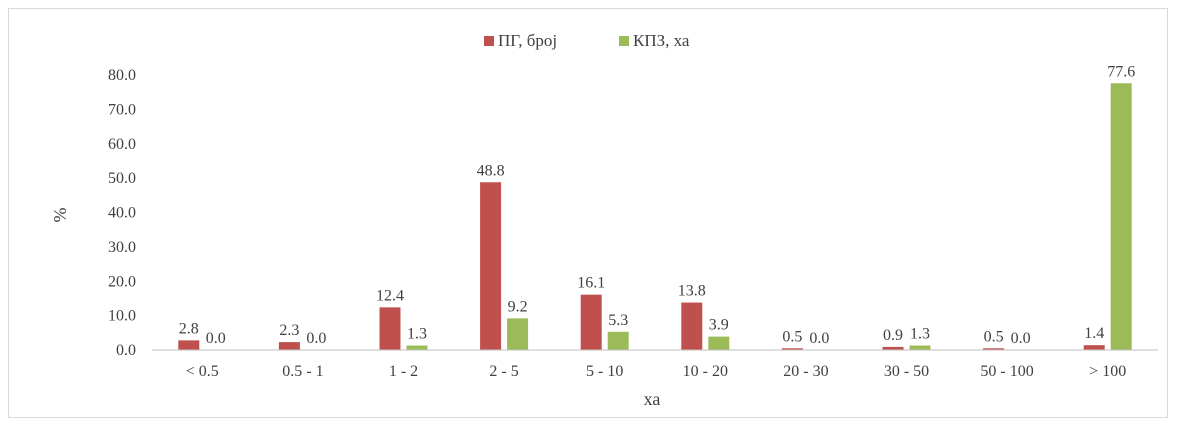 This screenshot has width=1181, height=425. What do you see at coordinates (122, 247) in the screenshot?
I see `y-tick-label: 30.0` at bounding box center [122, 247].